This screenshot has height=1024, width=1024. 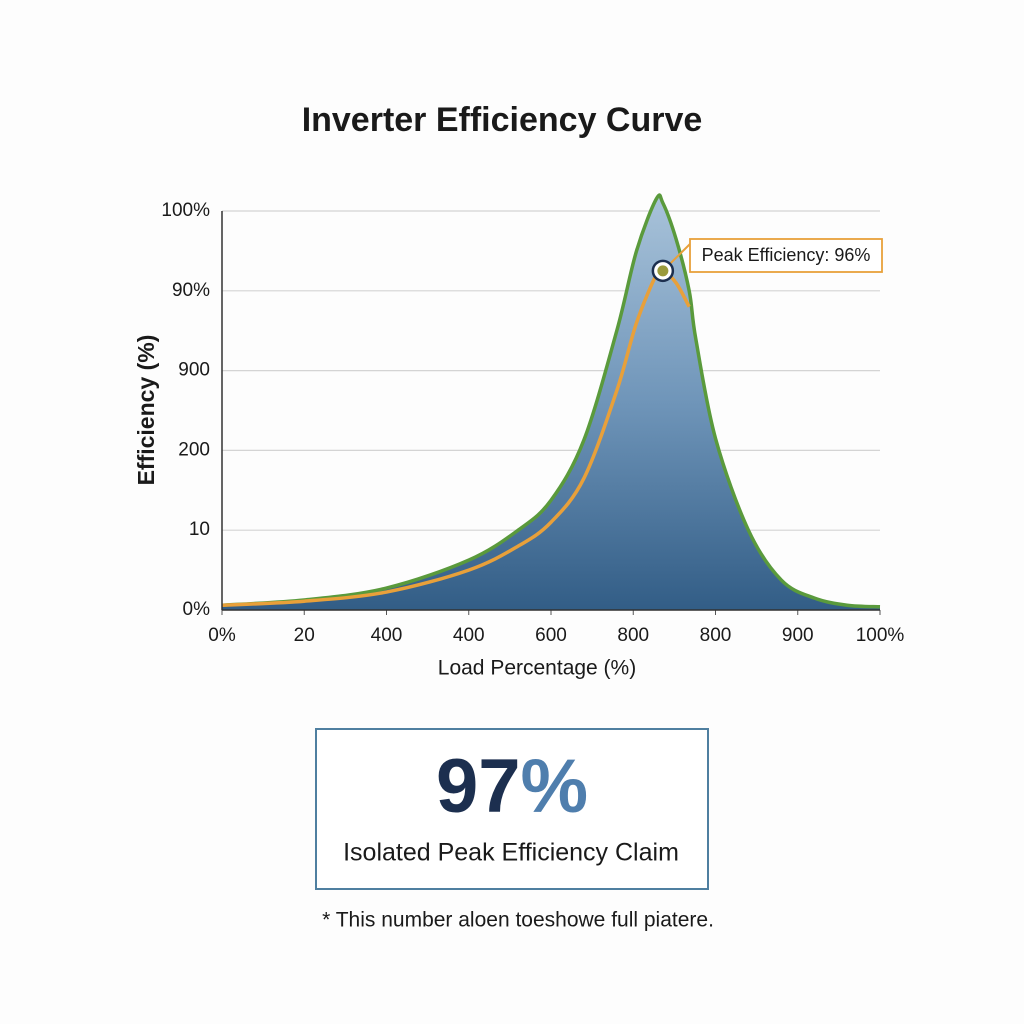 What do you see at coordinates (304, 635) in the screenshot?
I see `x-tick-label: 20` at bounding box center [304, 635].